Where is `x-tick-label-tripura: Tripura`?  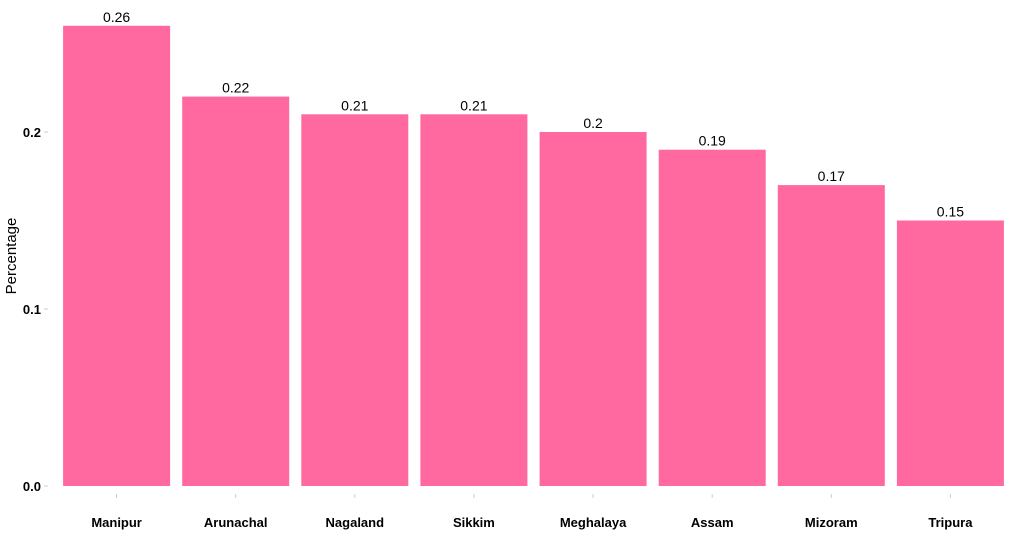 x-tick-label-tripura: Tripura is located at coordinates (950, 522).